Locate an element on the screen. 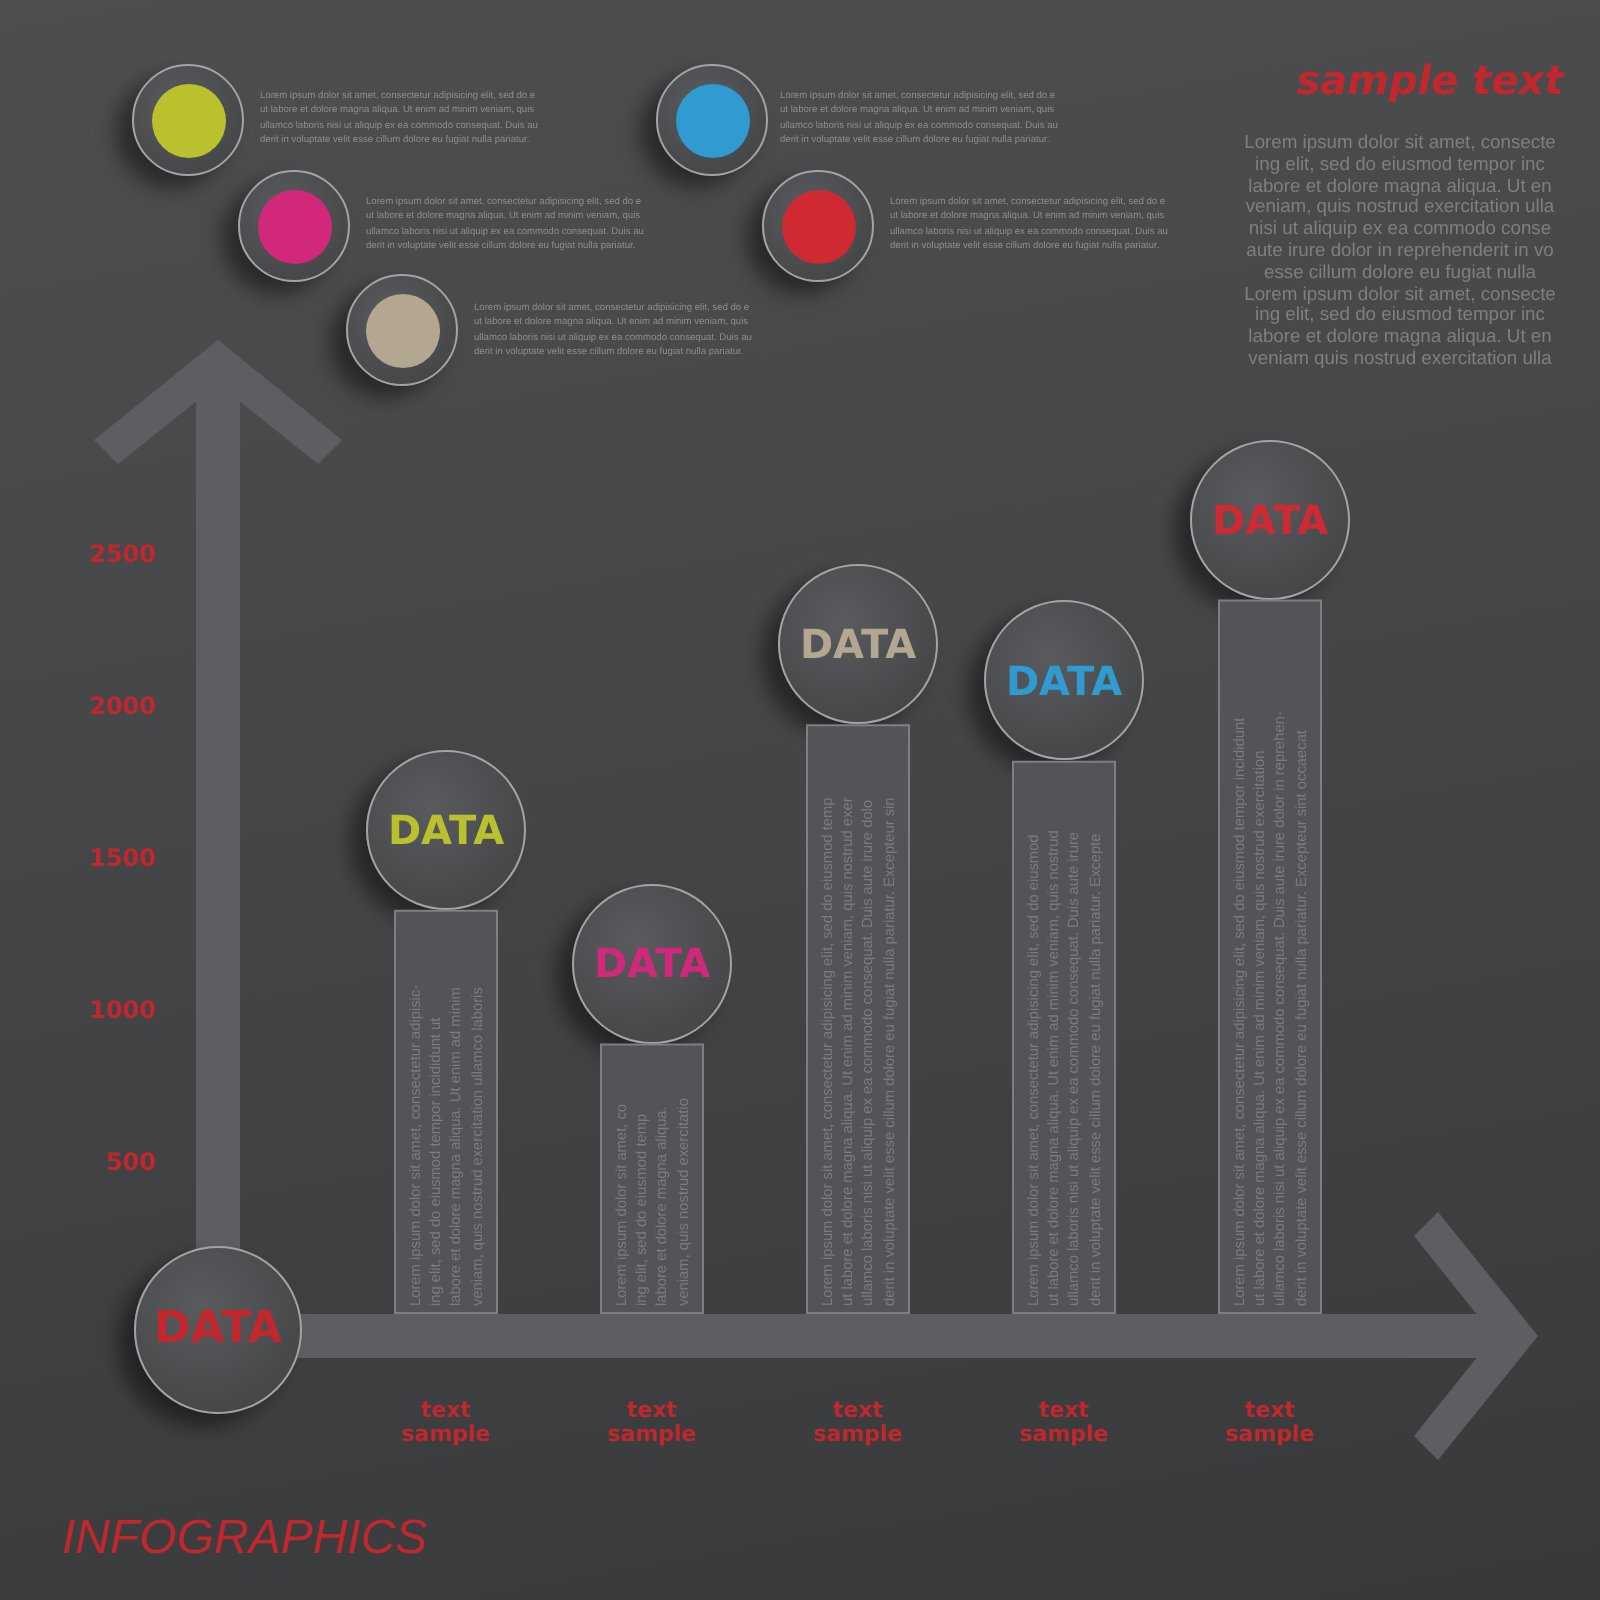 The height and width of the screenshot is (1600, 1600). text: DATA is located at coordinates (218, 1330).